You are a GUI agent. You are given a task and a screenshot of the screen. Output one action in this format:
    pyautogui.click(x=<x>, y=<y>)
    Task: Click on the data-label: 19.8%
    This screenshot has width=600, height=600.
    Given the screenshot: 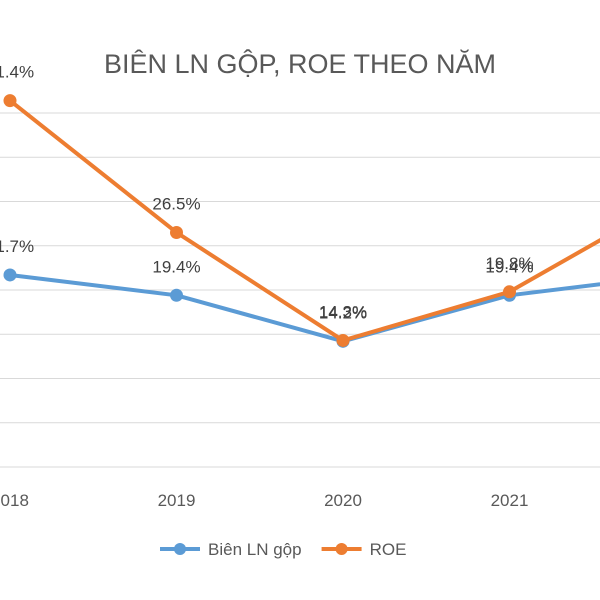 What is the action you would take?
    pyautogui.click(x=509, y=263)
    